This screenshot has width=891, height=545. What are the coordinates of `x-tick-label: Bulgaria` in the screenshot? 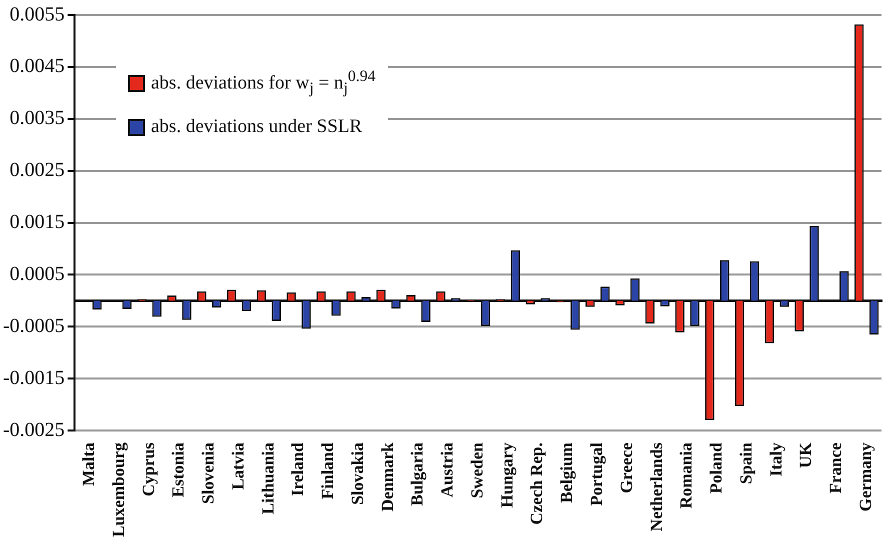 It's located at (417, 474).